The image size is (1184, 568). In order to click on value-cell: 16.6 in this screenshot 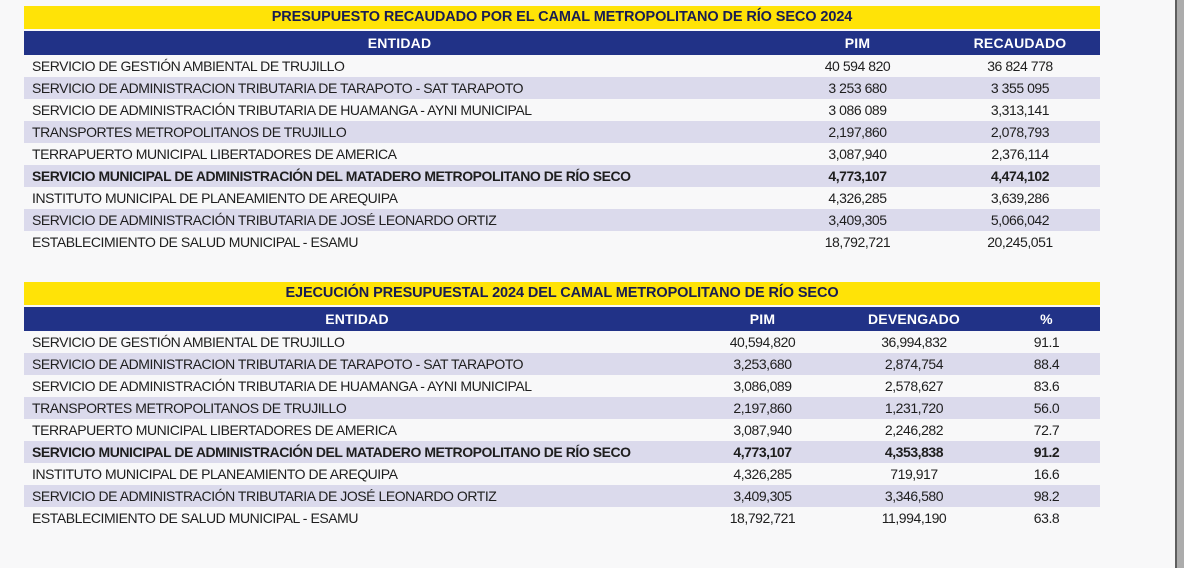, I will do `click(1046, 474)`.